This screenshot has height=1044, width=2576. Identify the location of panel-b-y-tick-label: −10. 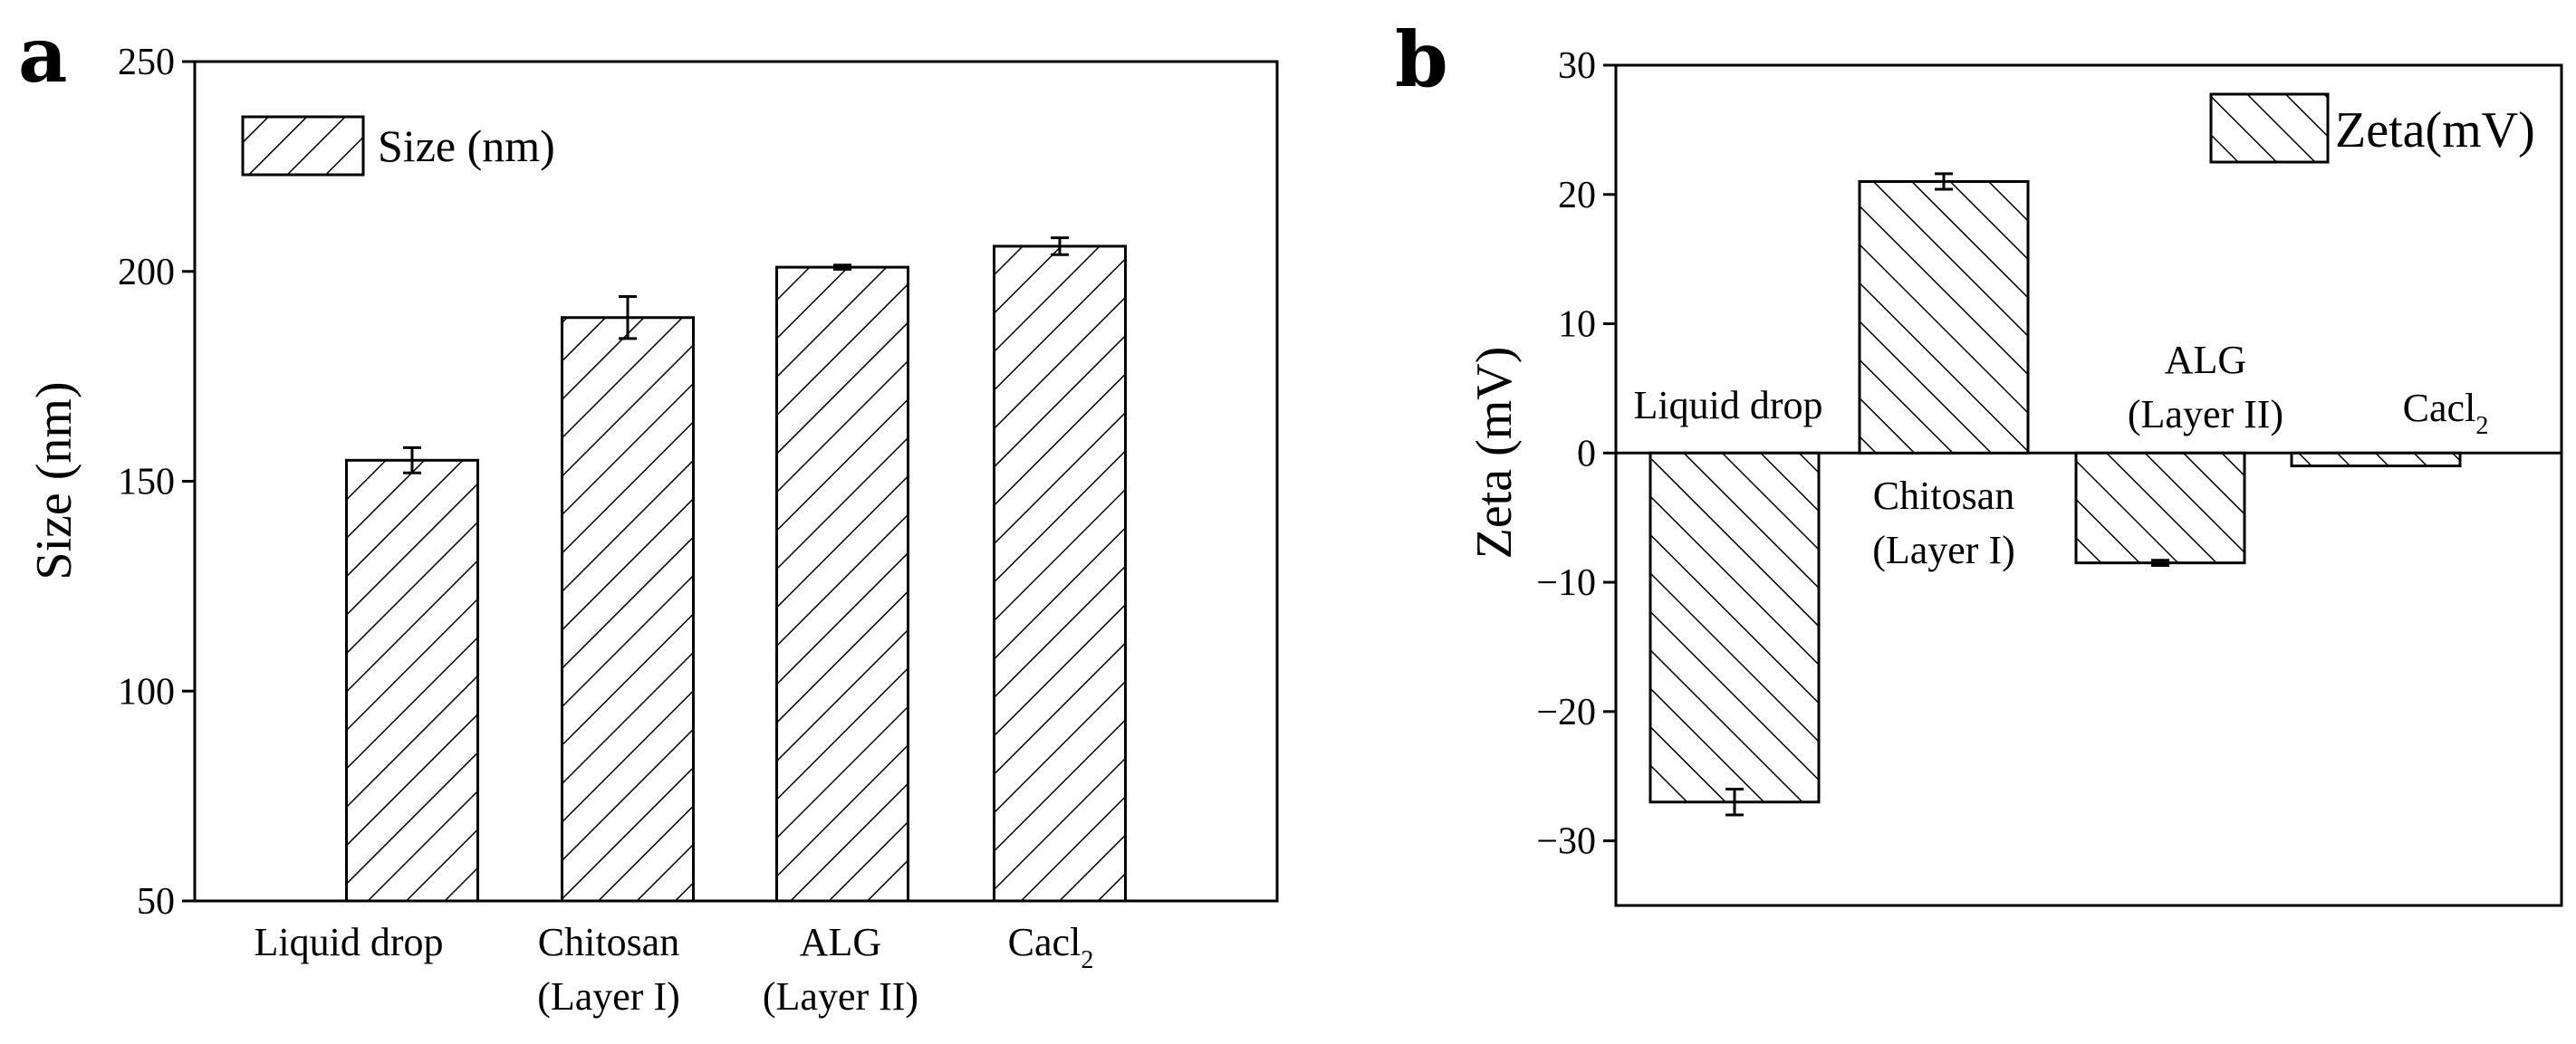
(1566, 583).